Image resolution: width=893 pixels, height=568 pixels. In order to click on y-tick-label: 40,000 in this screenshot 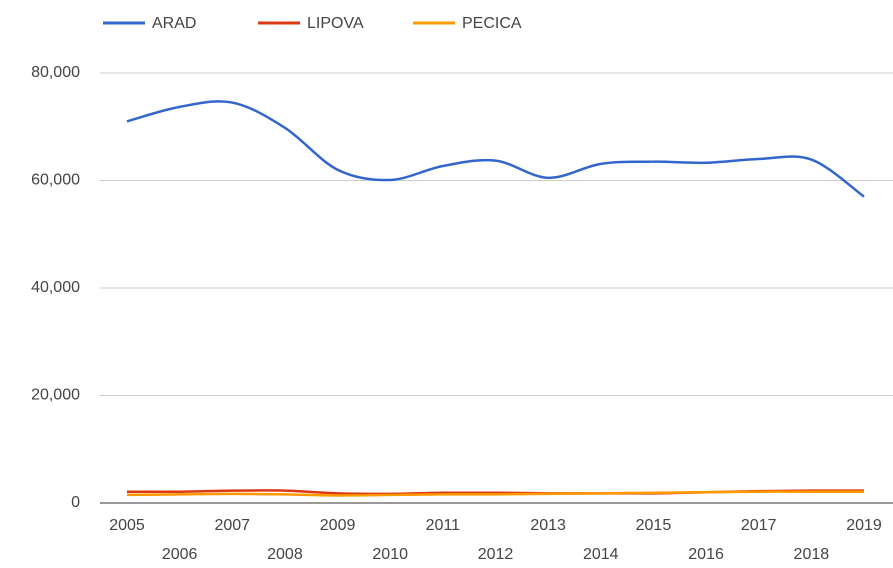, I will do `click(55, 287)`.